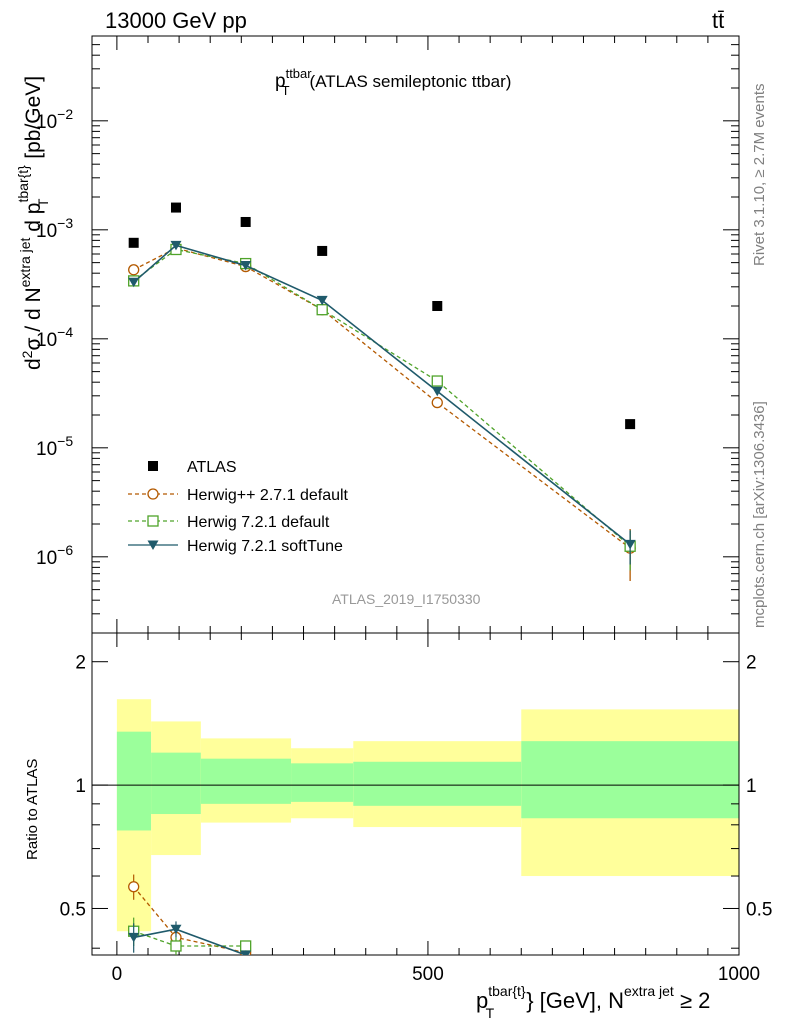  I want to click on plot-title: pttbar T (ATLAS semileptonic ttbar), so click(393, 82).